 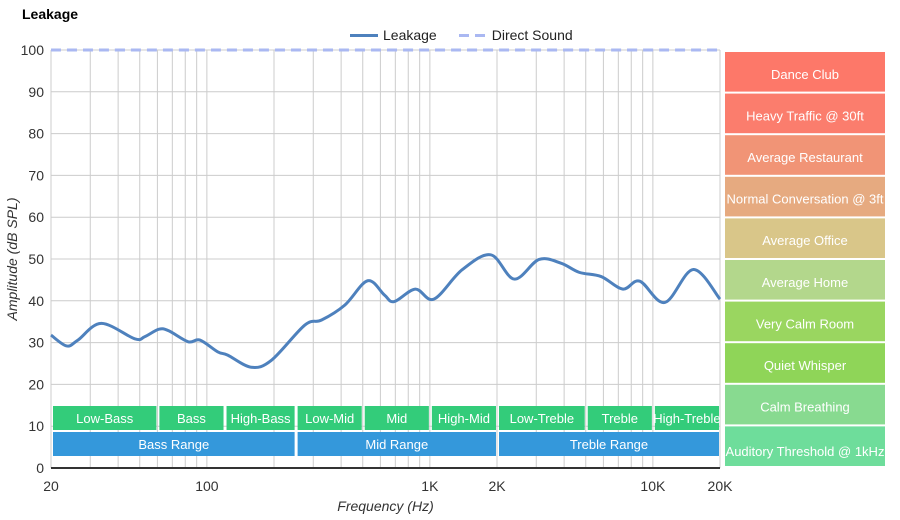 I want to click on band-label: Bass, so click(x=191, y=418).